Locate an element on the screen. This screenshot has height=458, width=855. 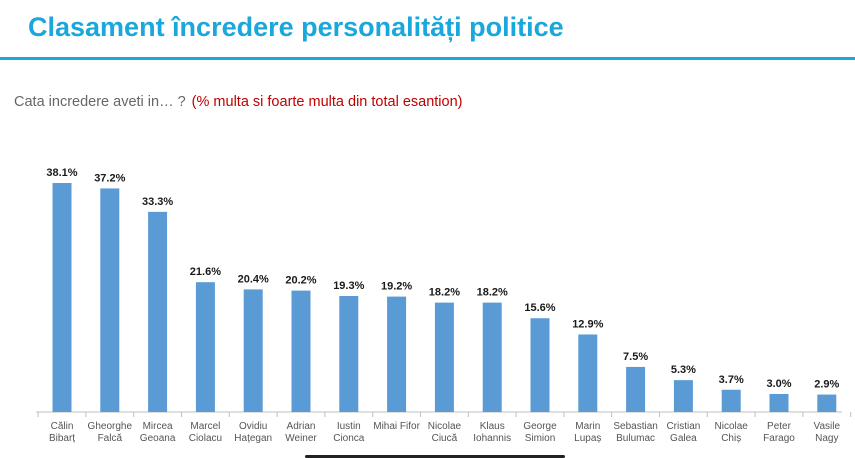
category-label: Nicolae Ciucă is located at coordinates (445, 432).